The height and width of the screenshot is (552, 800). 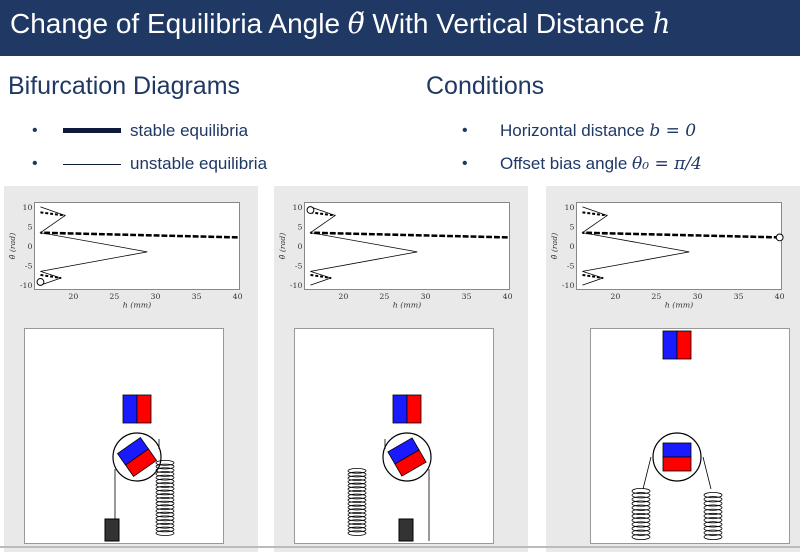 I want to click on title-text: Change of Equilibria Angle, so click(x=179, y=23).